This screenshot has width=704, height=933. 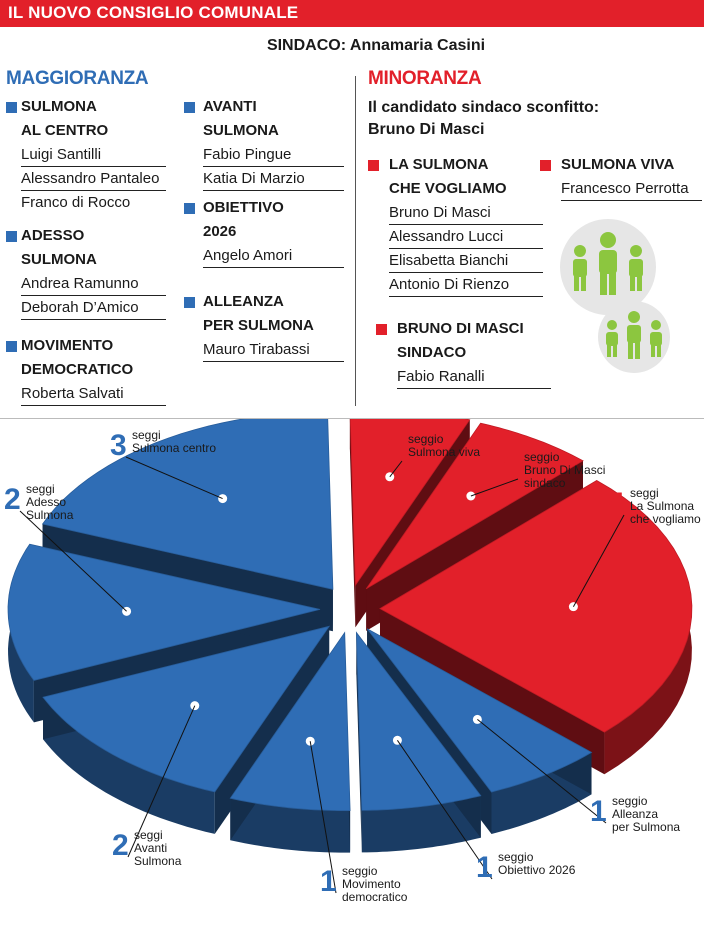 I want to click on party-label: Bruno Di Masci, so click(x=564, y=470).